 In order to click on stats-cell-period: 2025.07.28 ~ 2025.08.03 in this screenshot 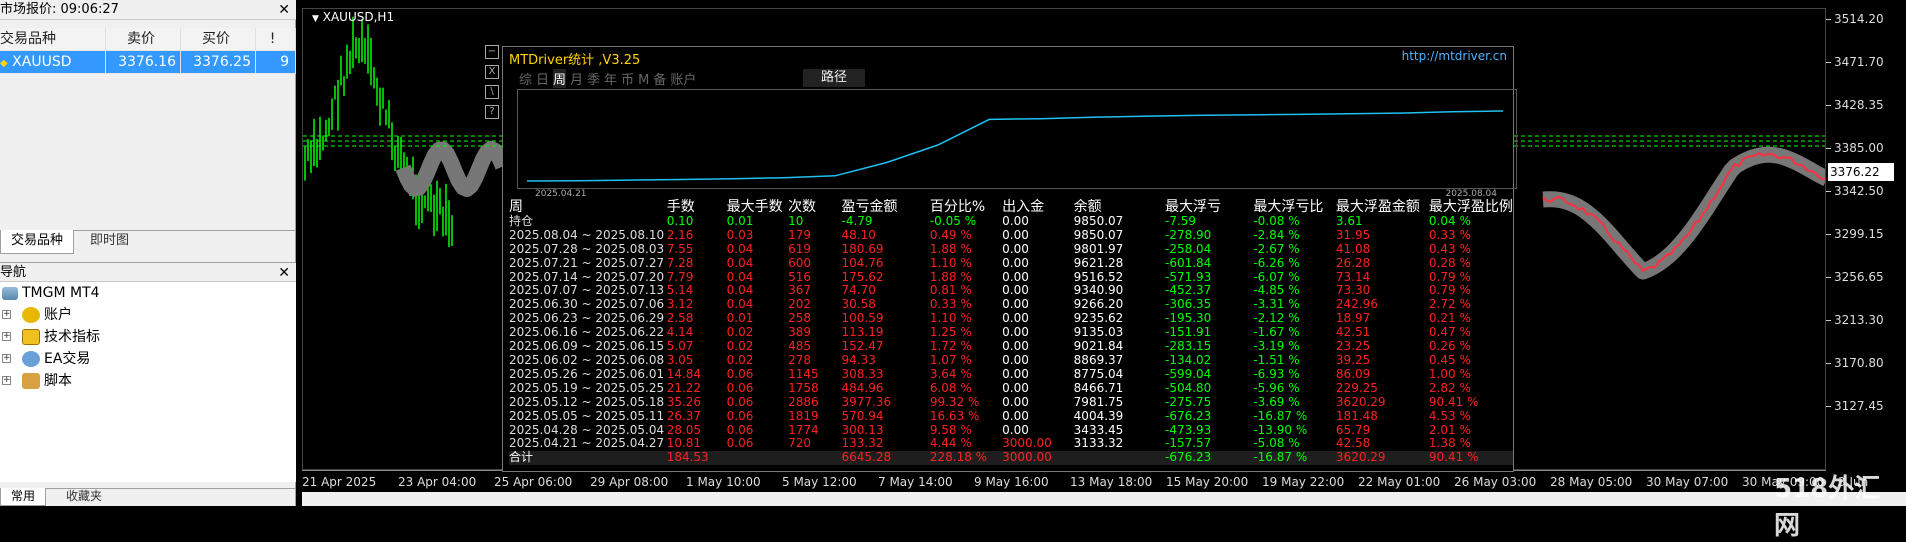, I will do `click(587, 248)`.